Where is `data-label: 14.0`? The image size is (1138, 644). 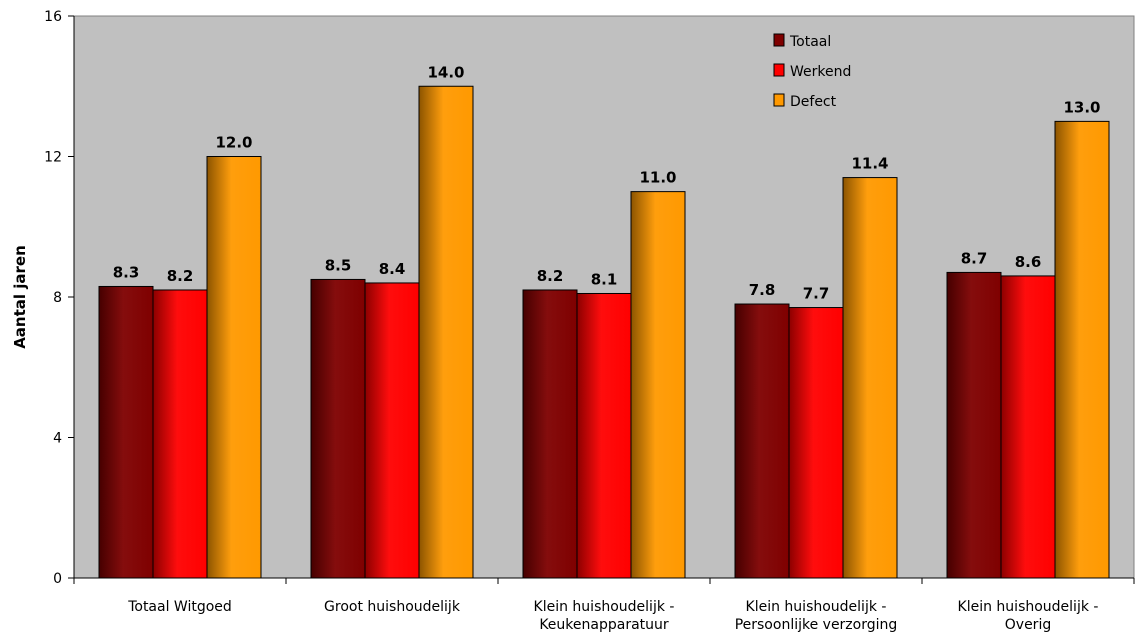
data-label: 14.0 is located at coordinates (445, 72).